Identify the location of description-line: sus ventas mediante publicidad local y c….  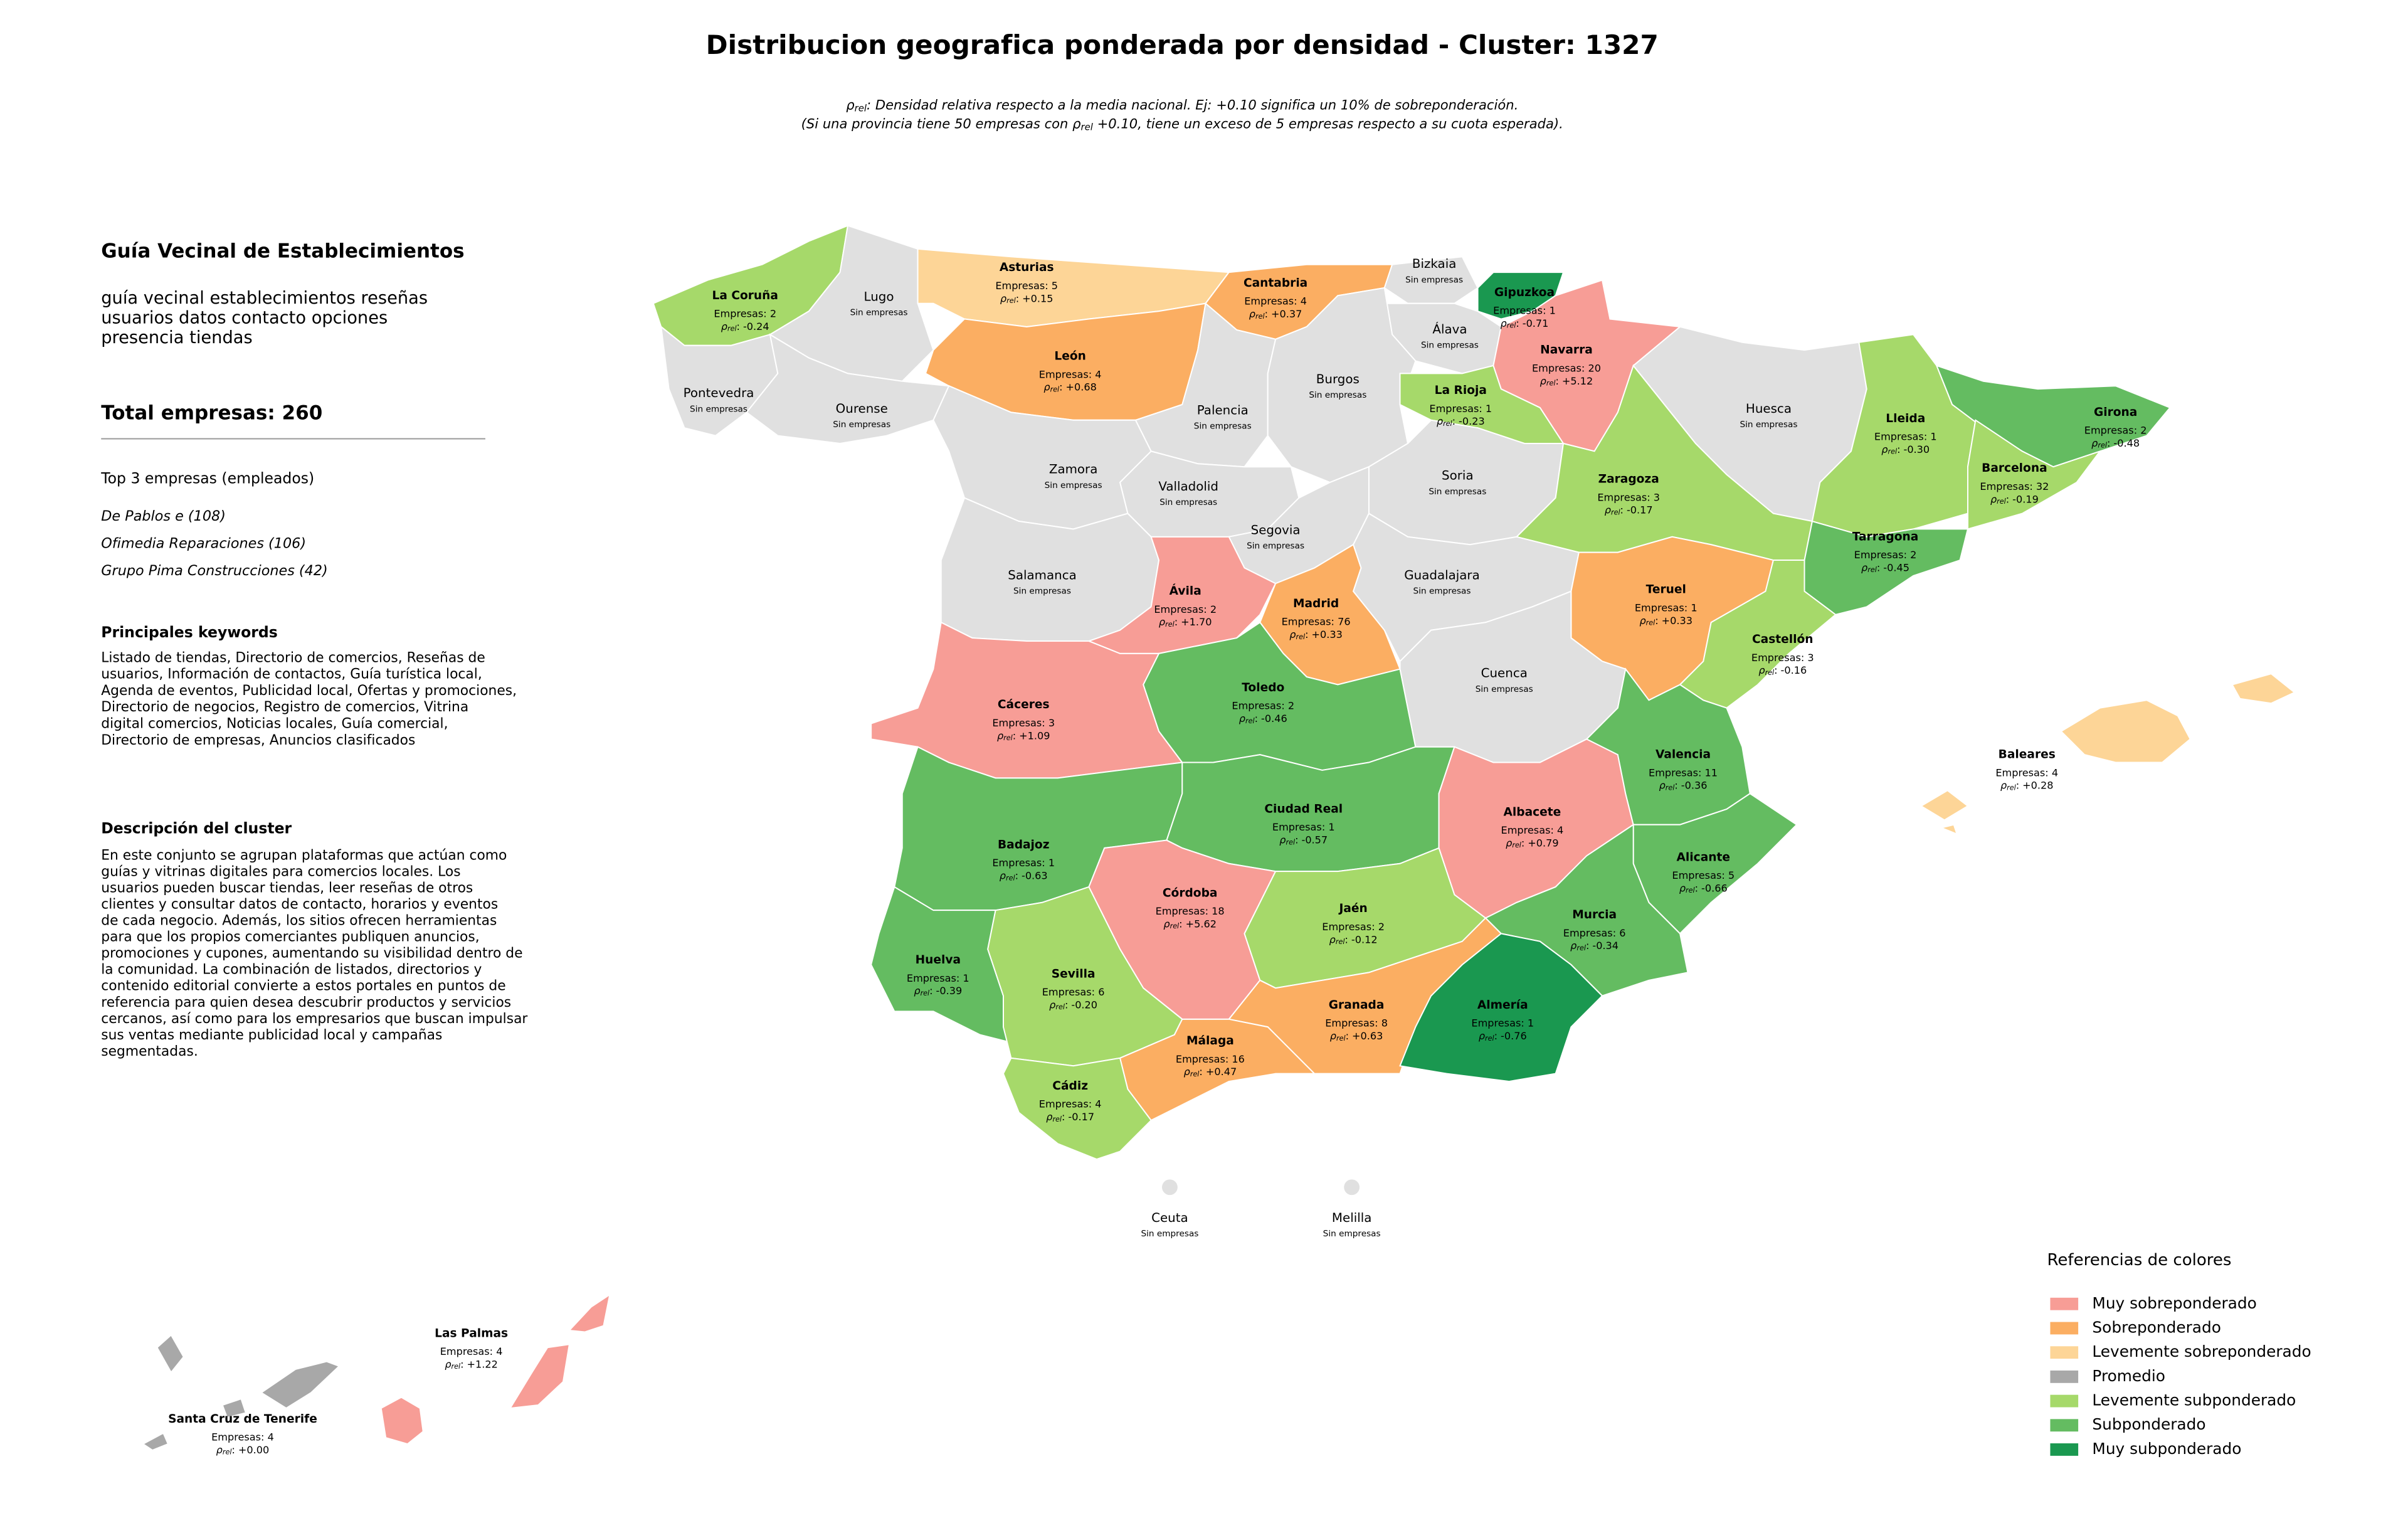
(271, 1035).